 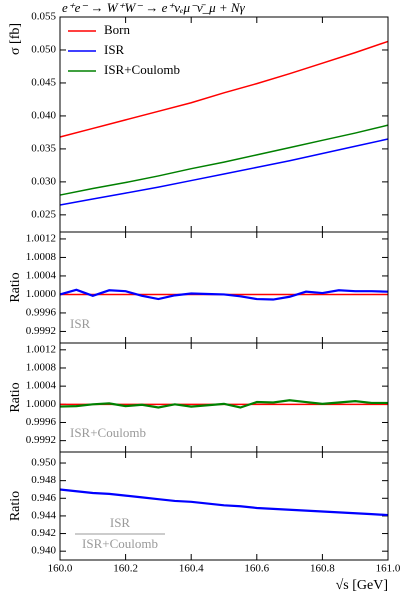 What do you see at coordinates (362, 585) in the screenshot?
I see `x-axis-label: √s [GeV]` at bounding box center [362, 585].